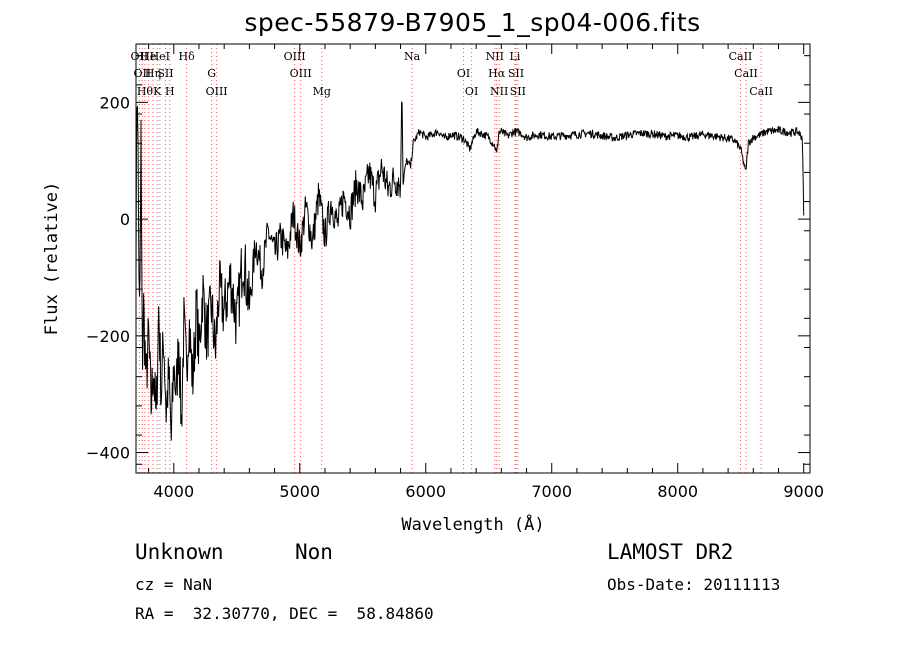 This screenshot has width=900, height=650. I want to click on coordinates-label: RA = 32.30770, DEC = 58.84860, so click(284, 613).